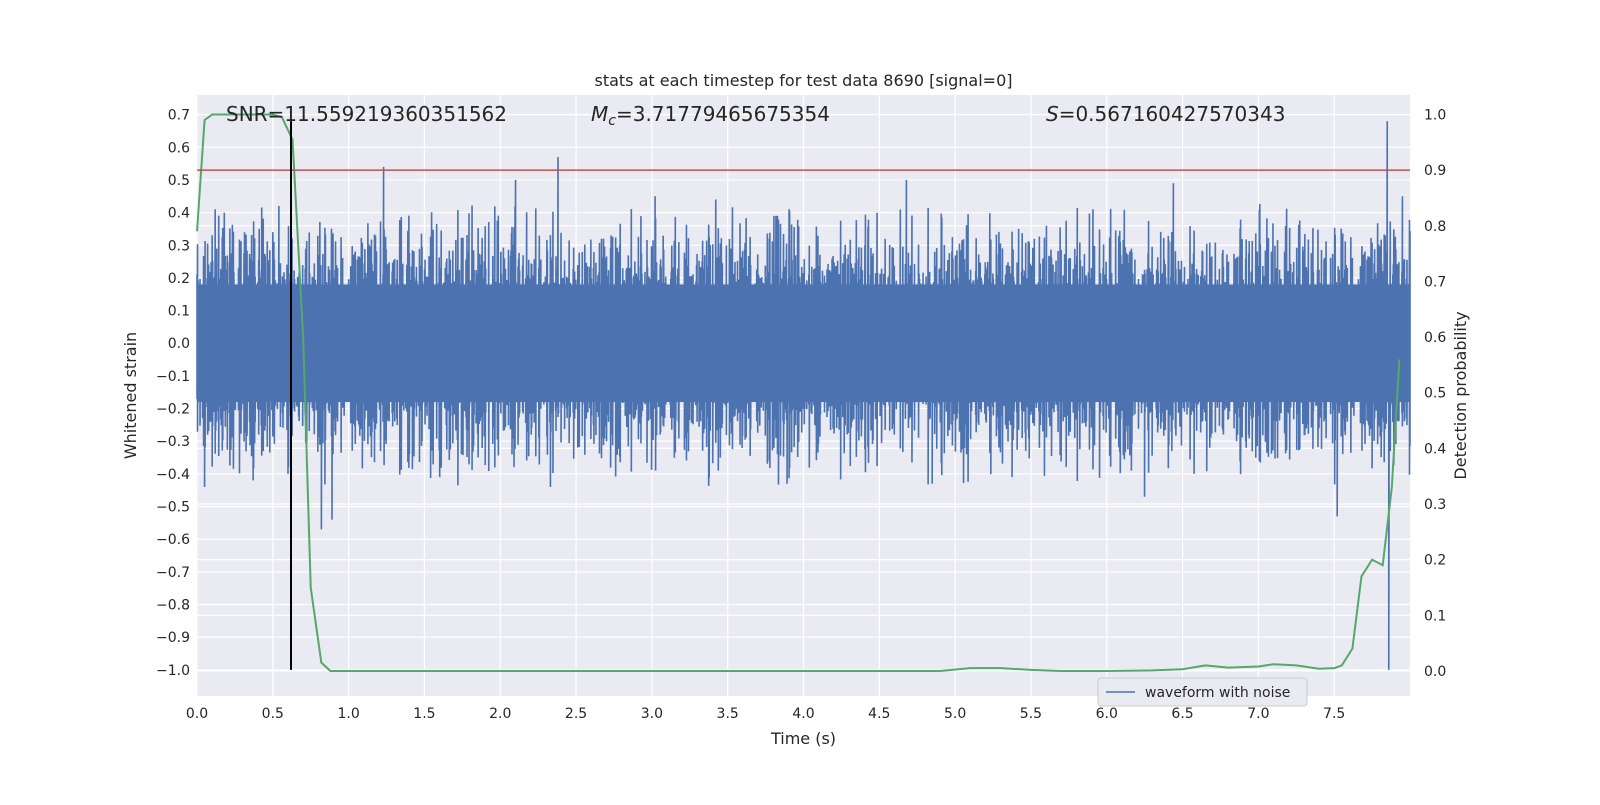 This screenshot has width=1600, height=805. What do you see at coordinates (179, 312) in the screenshot?
I see `y-tick-label-6: 0.1` at bounding box center [179, 312].